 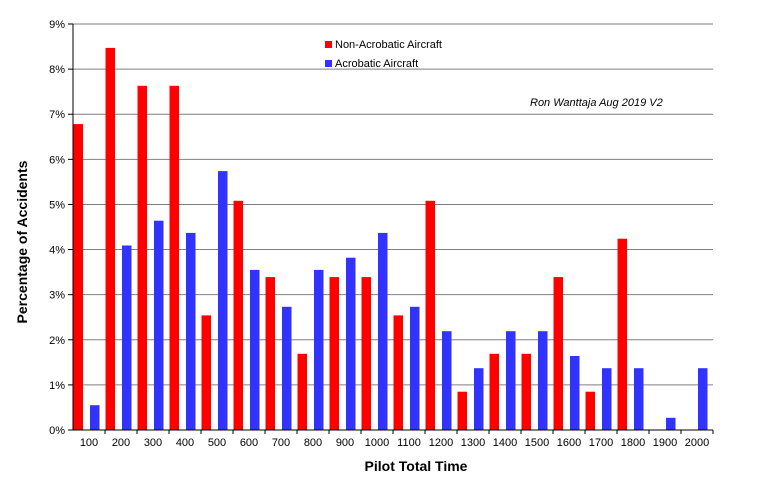 What do you see at coordinates (57, 431) in the screenshot?
I see `y-tick-label: 0%` at bounding box center [57, 431].